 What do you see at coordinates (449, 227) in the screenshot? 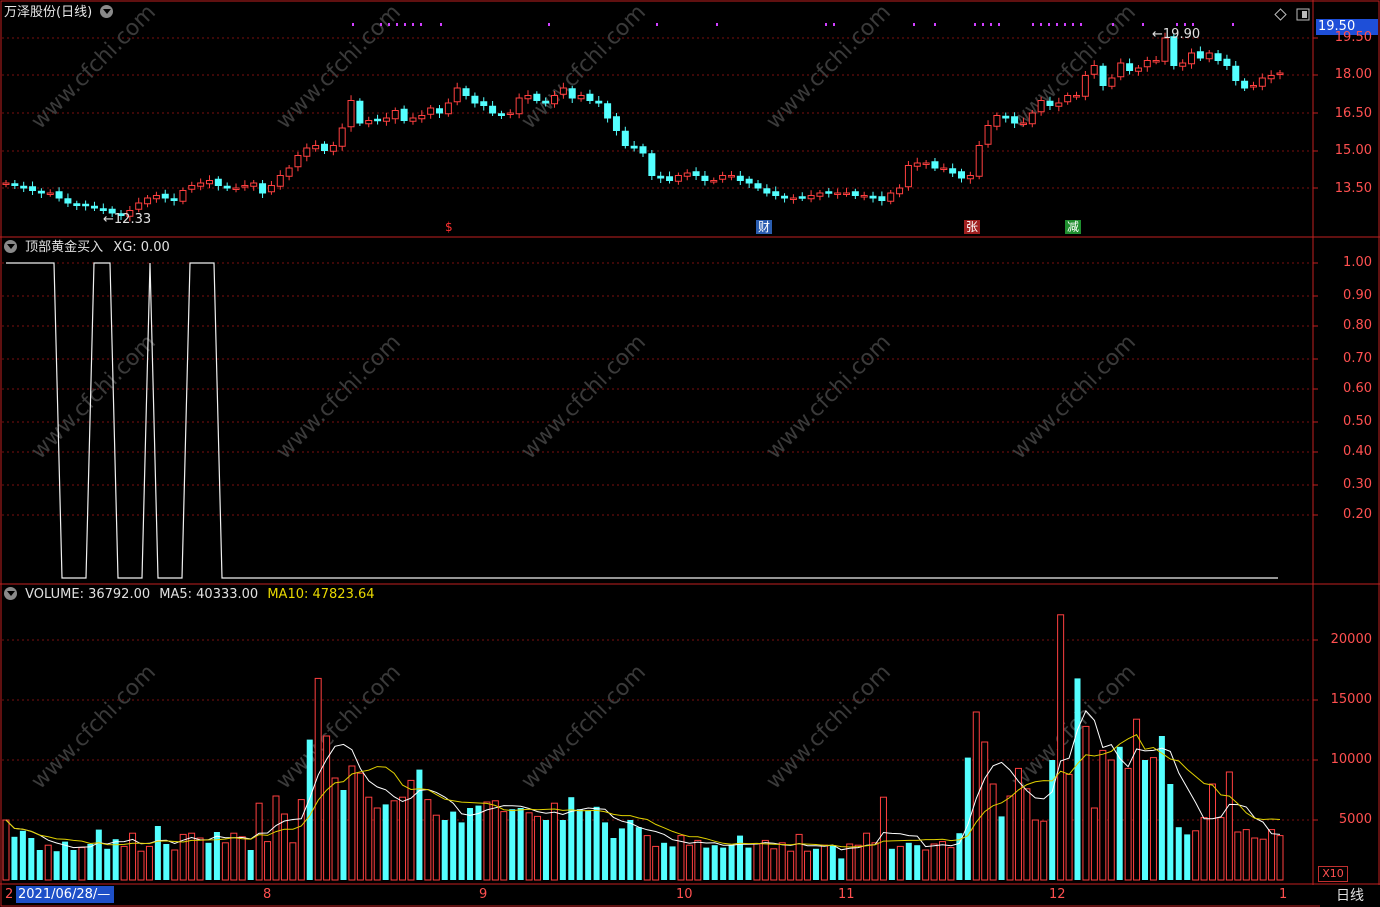
I see `event-marker-dividend: $` at bounding box center [449, 227].